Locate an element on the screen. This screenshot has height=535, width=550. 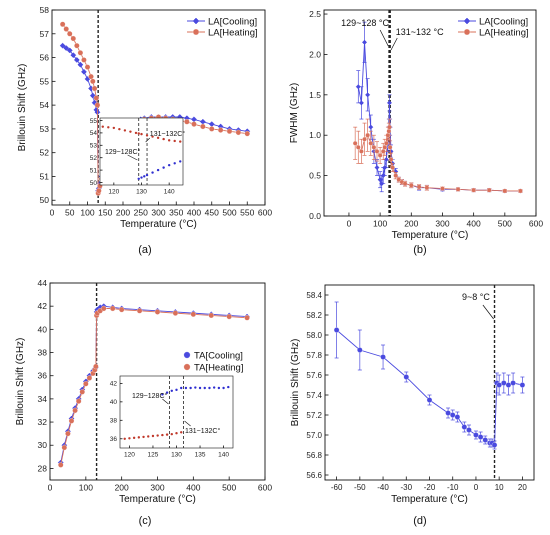
y-axis-label: Brillouin Shift (GHz) is located at coordinates (20, 382).